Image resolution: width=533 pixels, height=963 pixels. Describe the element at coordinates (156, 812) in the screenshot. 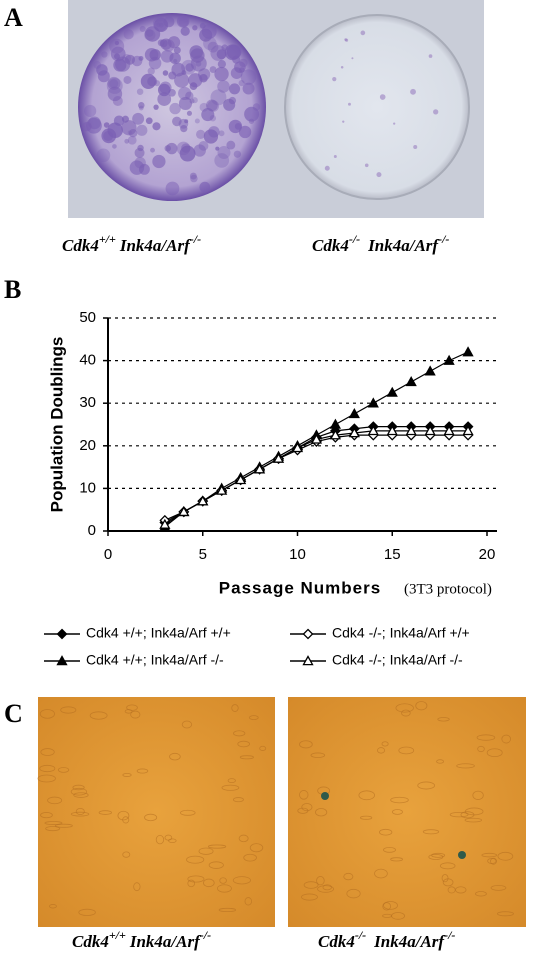

I see `micrograph` at that location.